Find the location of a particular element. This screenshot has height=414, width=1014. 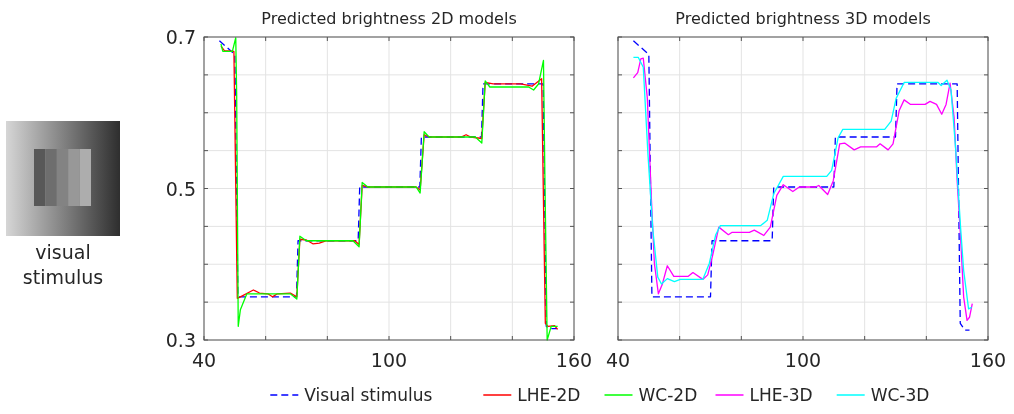

legend-label: LHE-2D is located at coordinates (549, 395).